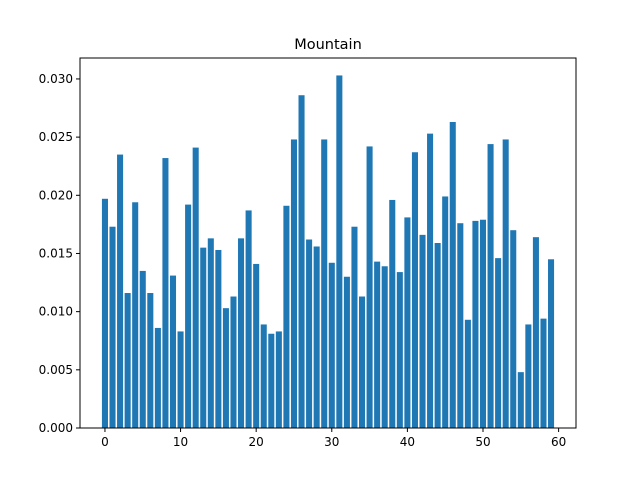 The image size is (640, 480). I want to click on x-tick-label: 60, so click(558, 442).